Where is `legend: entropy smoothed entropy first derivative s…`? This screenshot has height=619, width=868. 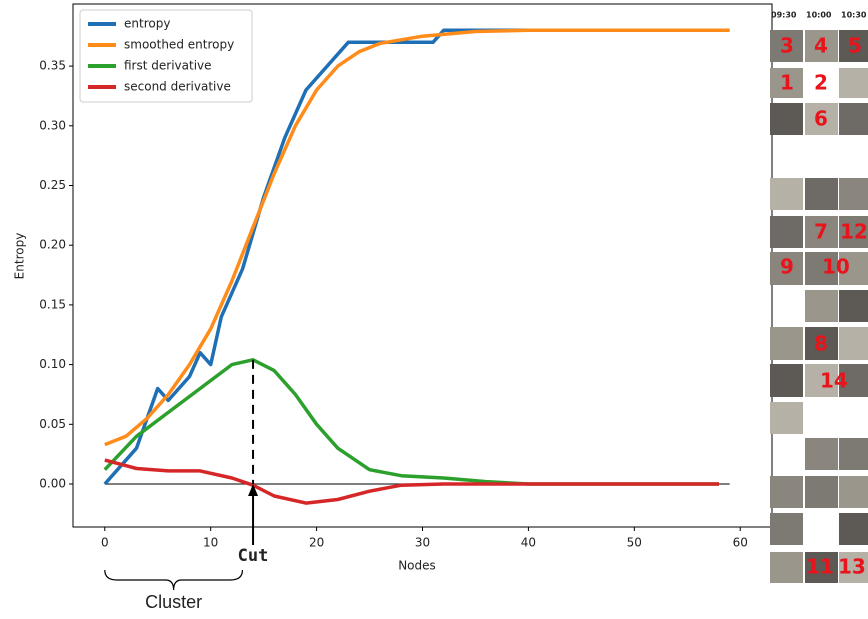 legend: entropy smoothed entropy first derivative s… is located at coordinates (166, 56).